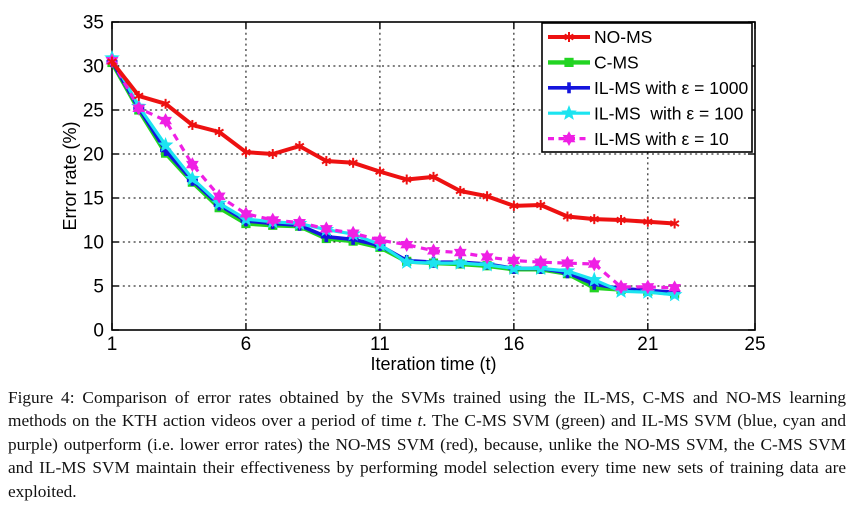 Image resolution: width=854 pixels, height=508 pixels. I want to click on caption-italic-t: t, so click(420, 421).